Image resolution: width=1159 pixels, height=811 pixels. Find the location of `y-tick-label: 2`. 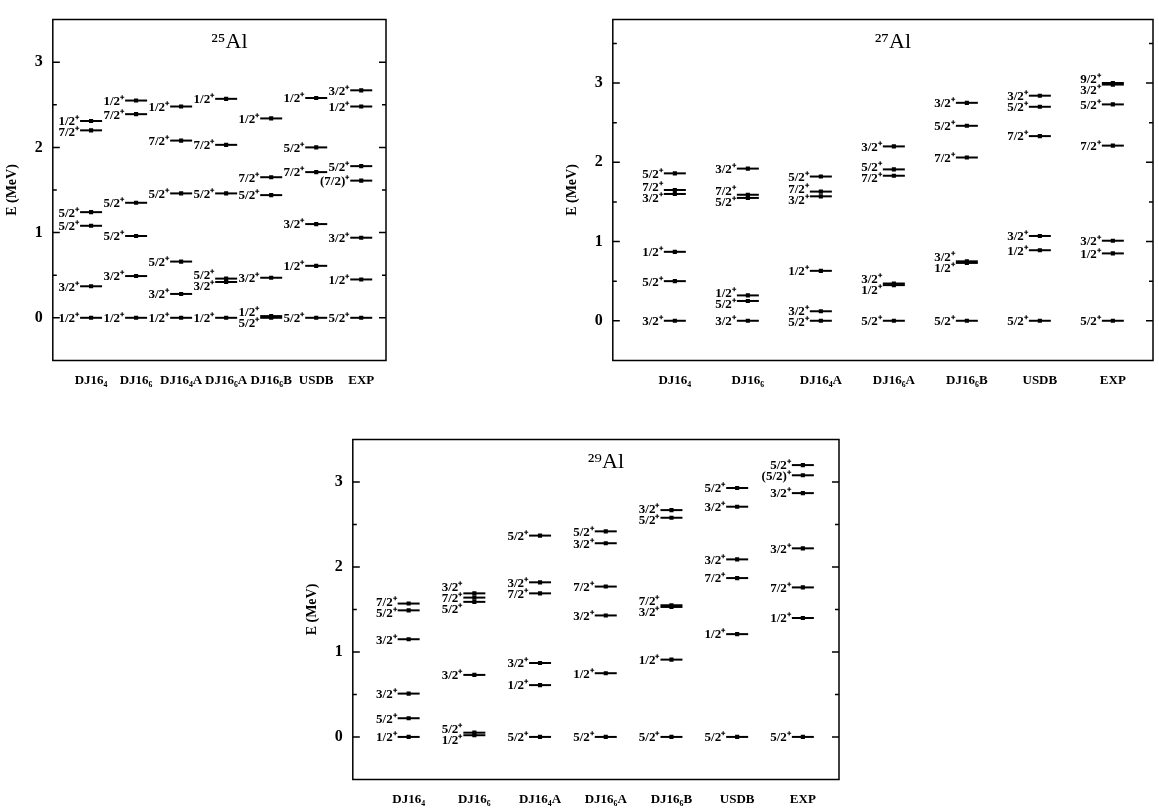

y-tick-label: 2 is located at coordinates (338, 566).